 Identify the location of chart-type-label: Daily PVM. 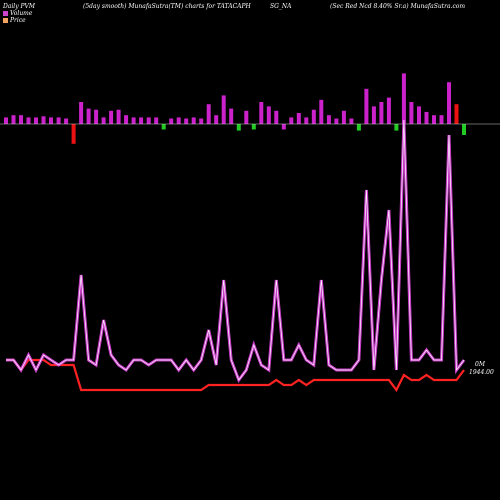
(19, 6).